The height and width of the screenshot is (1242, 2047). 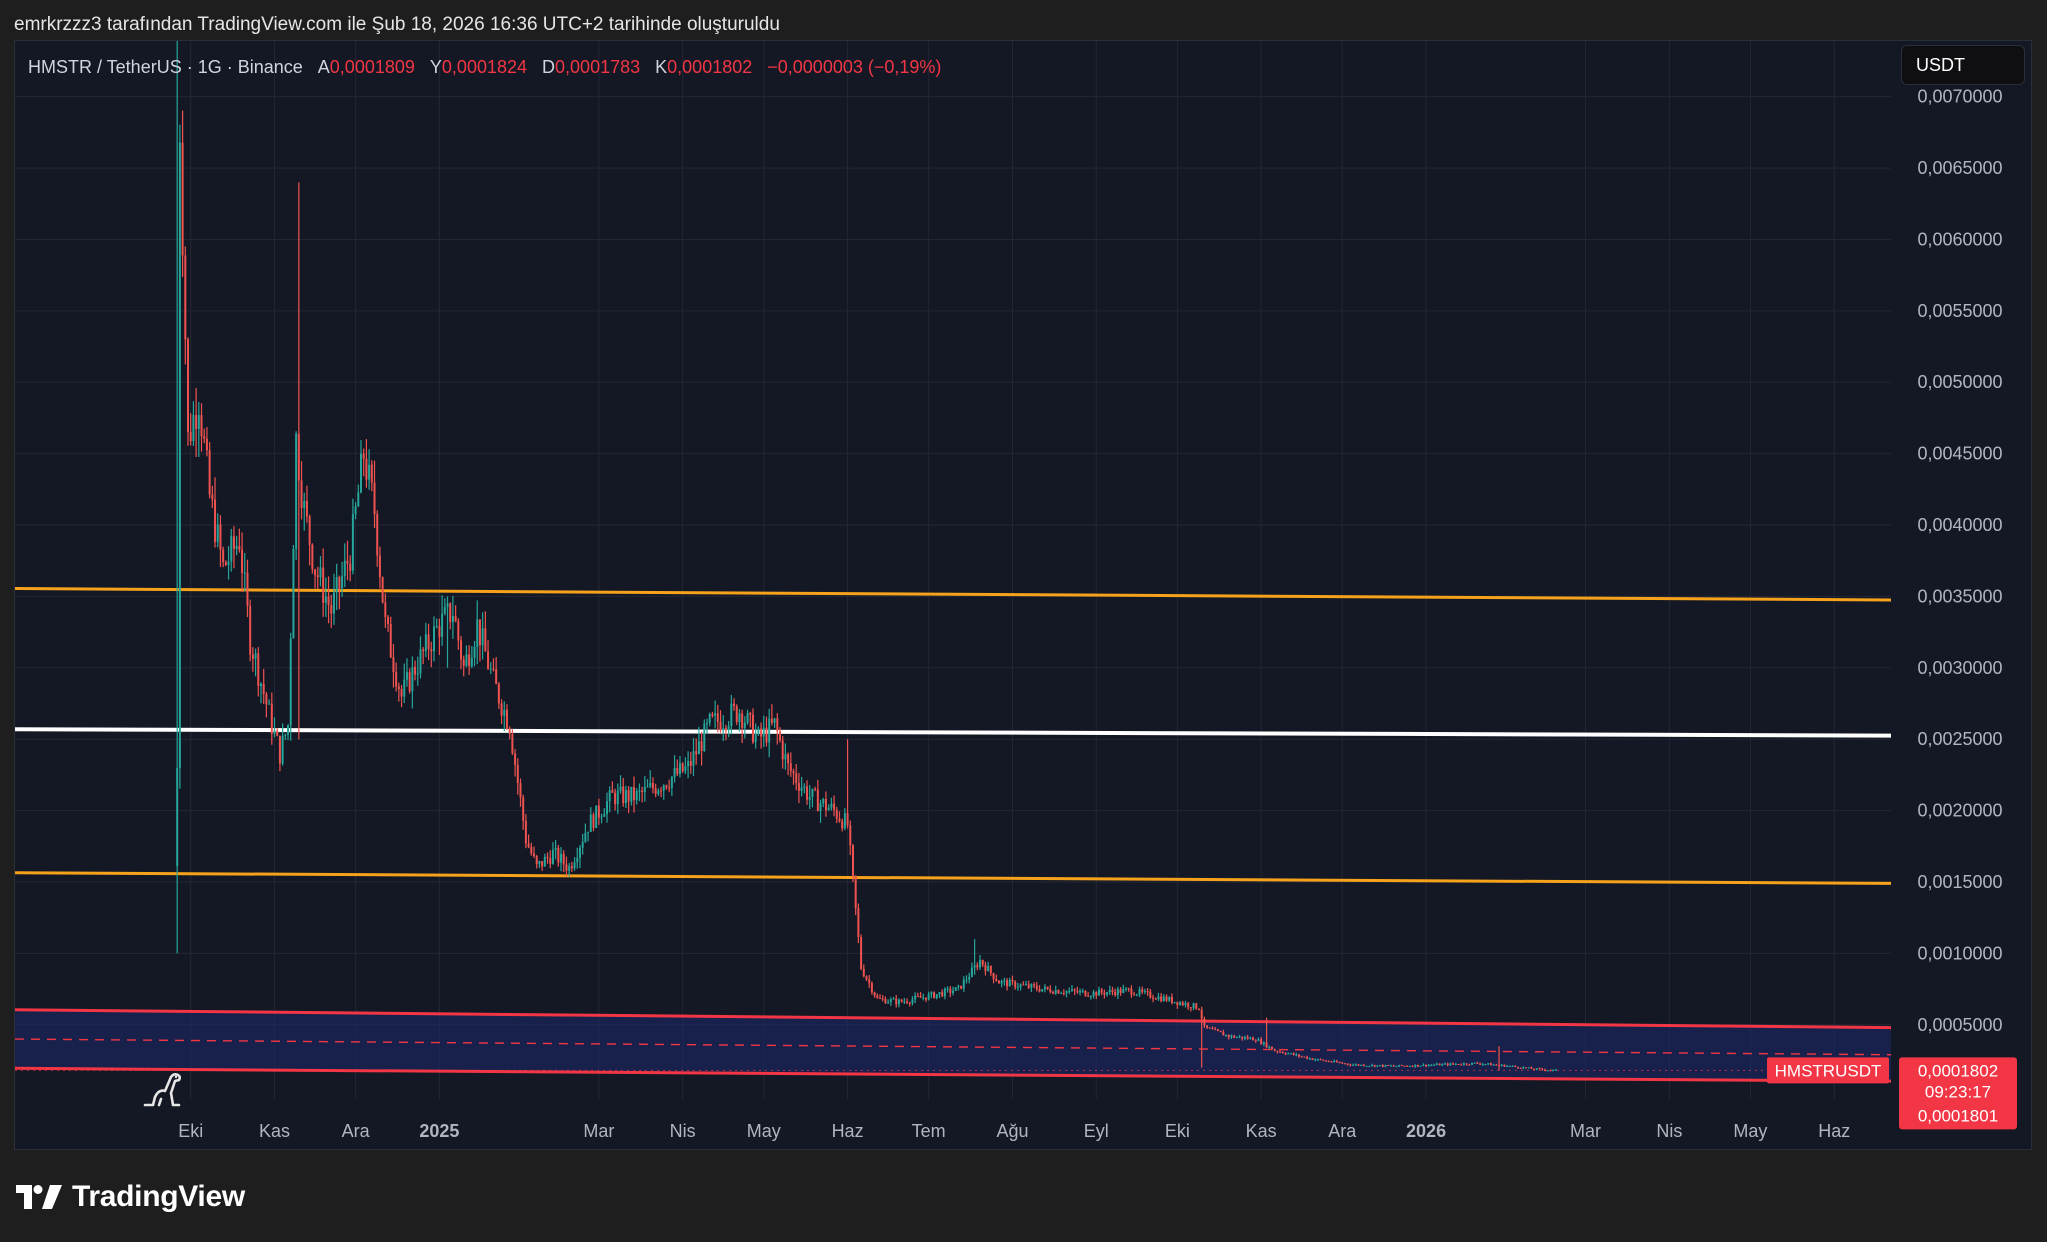 I want to click on price-badges: HMSTRUSDT 0,0001802 09:23:17 0,0001801, so click(x=1892, y=1093).